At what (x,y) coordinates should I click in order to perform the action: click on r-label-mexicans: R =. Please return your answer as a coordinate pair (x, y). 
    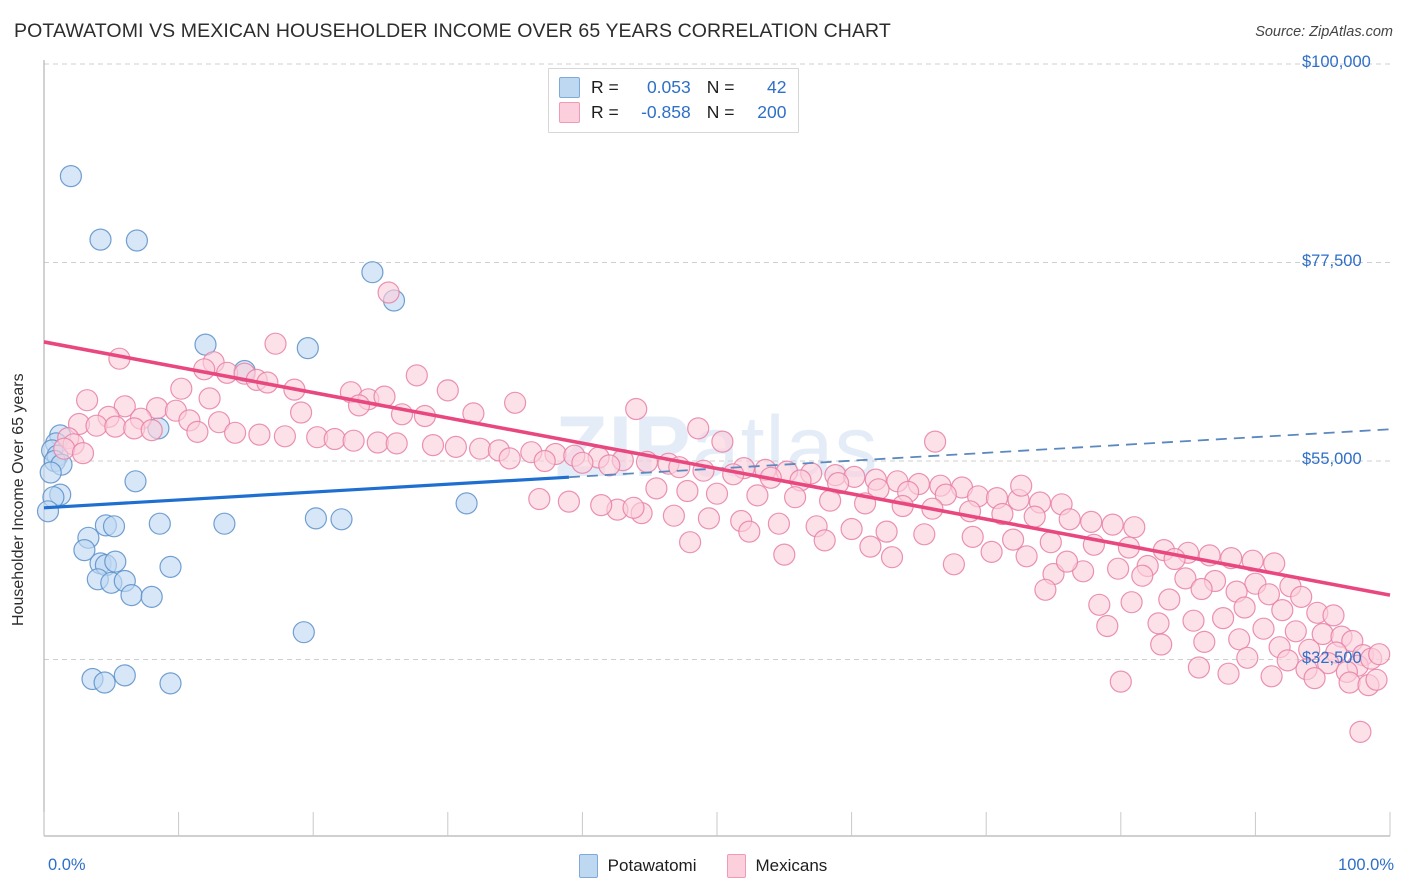
    Looking at the image, I should click on (605, 112).